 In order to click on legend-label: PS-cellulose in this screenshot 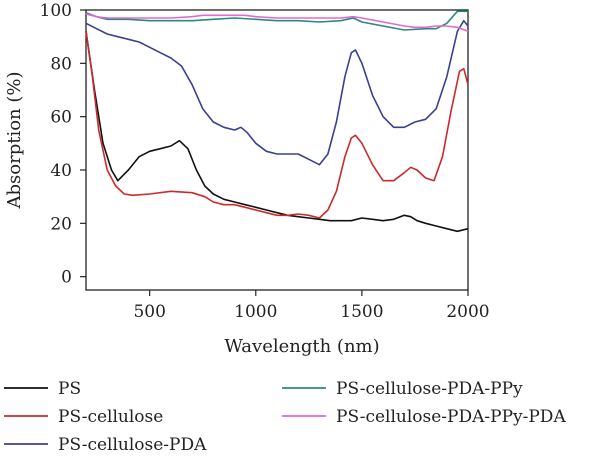, I will do `click(110, 417)`.